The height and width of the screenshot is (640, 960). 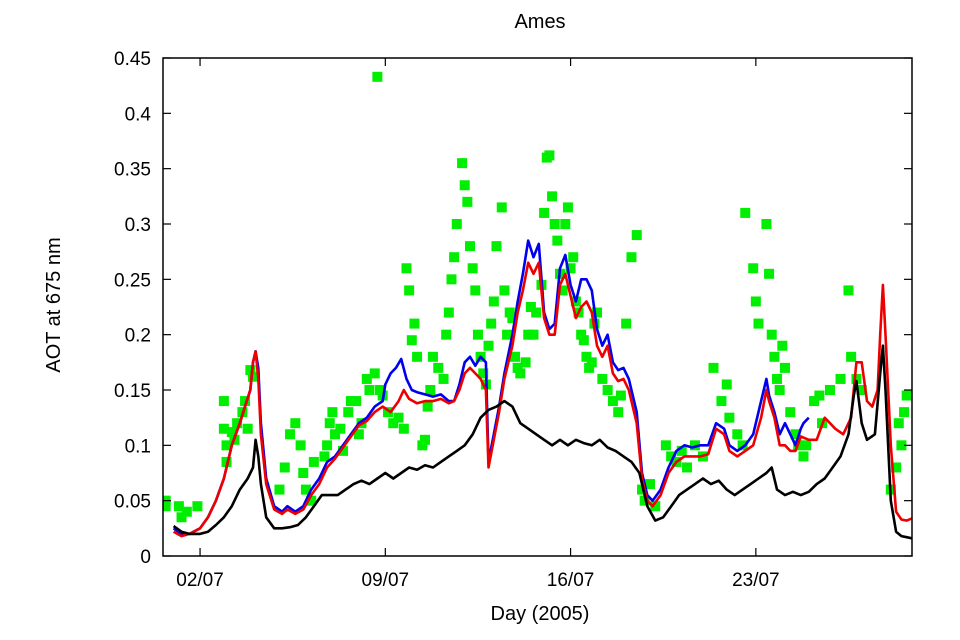 What do you see at coordinates (132, 502) in the screenshot?
I see `y-tick-label: 0.05` at bounding box center [132, 502].